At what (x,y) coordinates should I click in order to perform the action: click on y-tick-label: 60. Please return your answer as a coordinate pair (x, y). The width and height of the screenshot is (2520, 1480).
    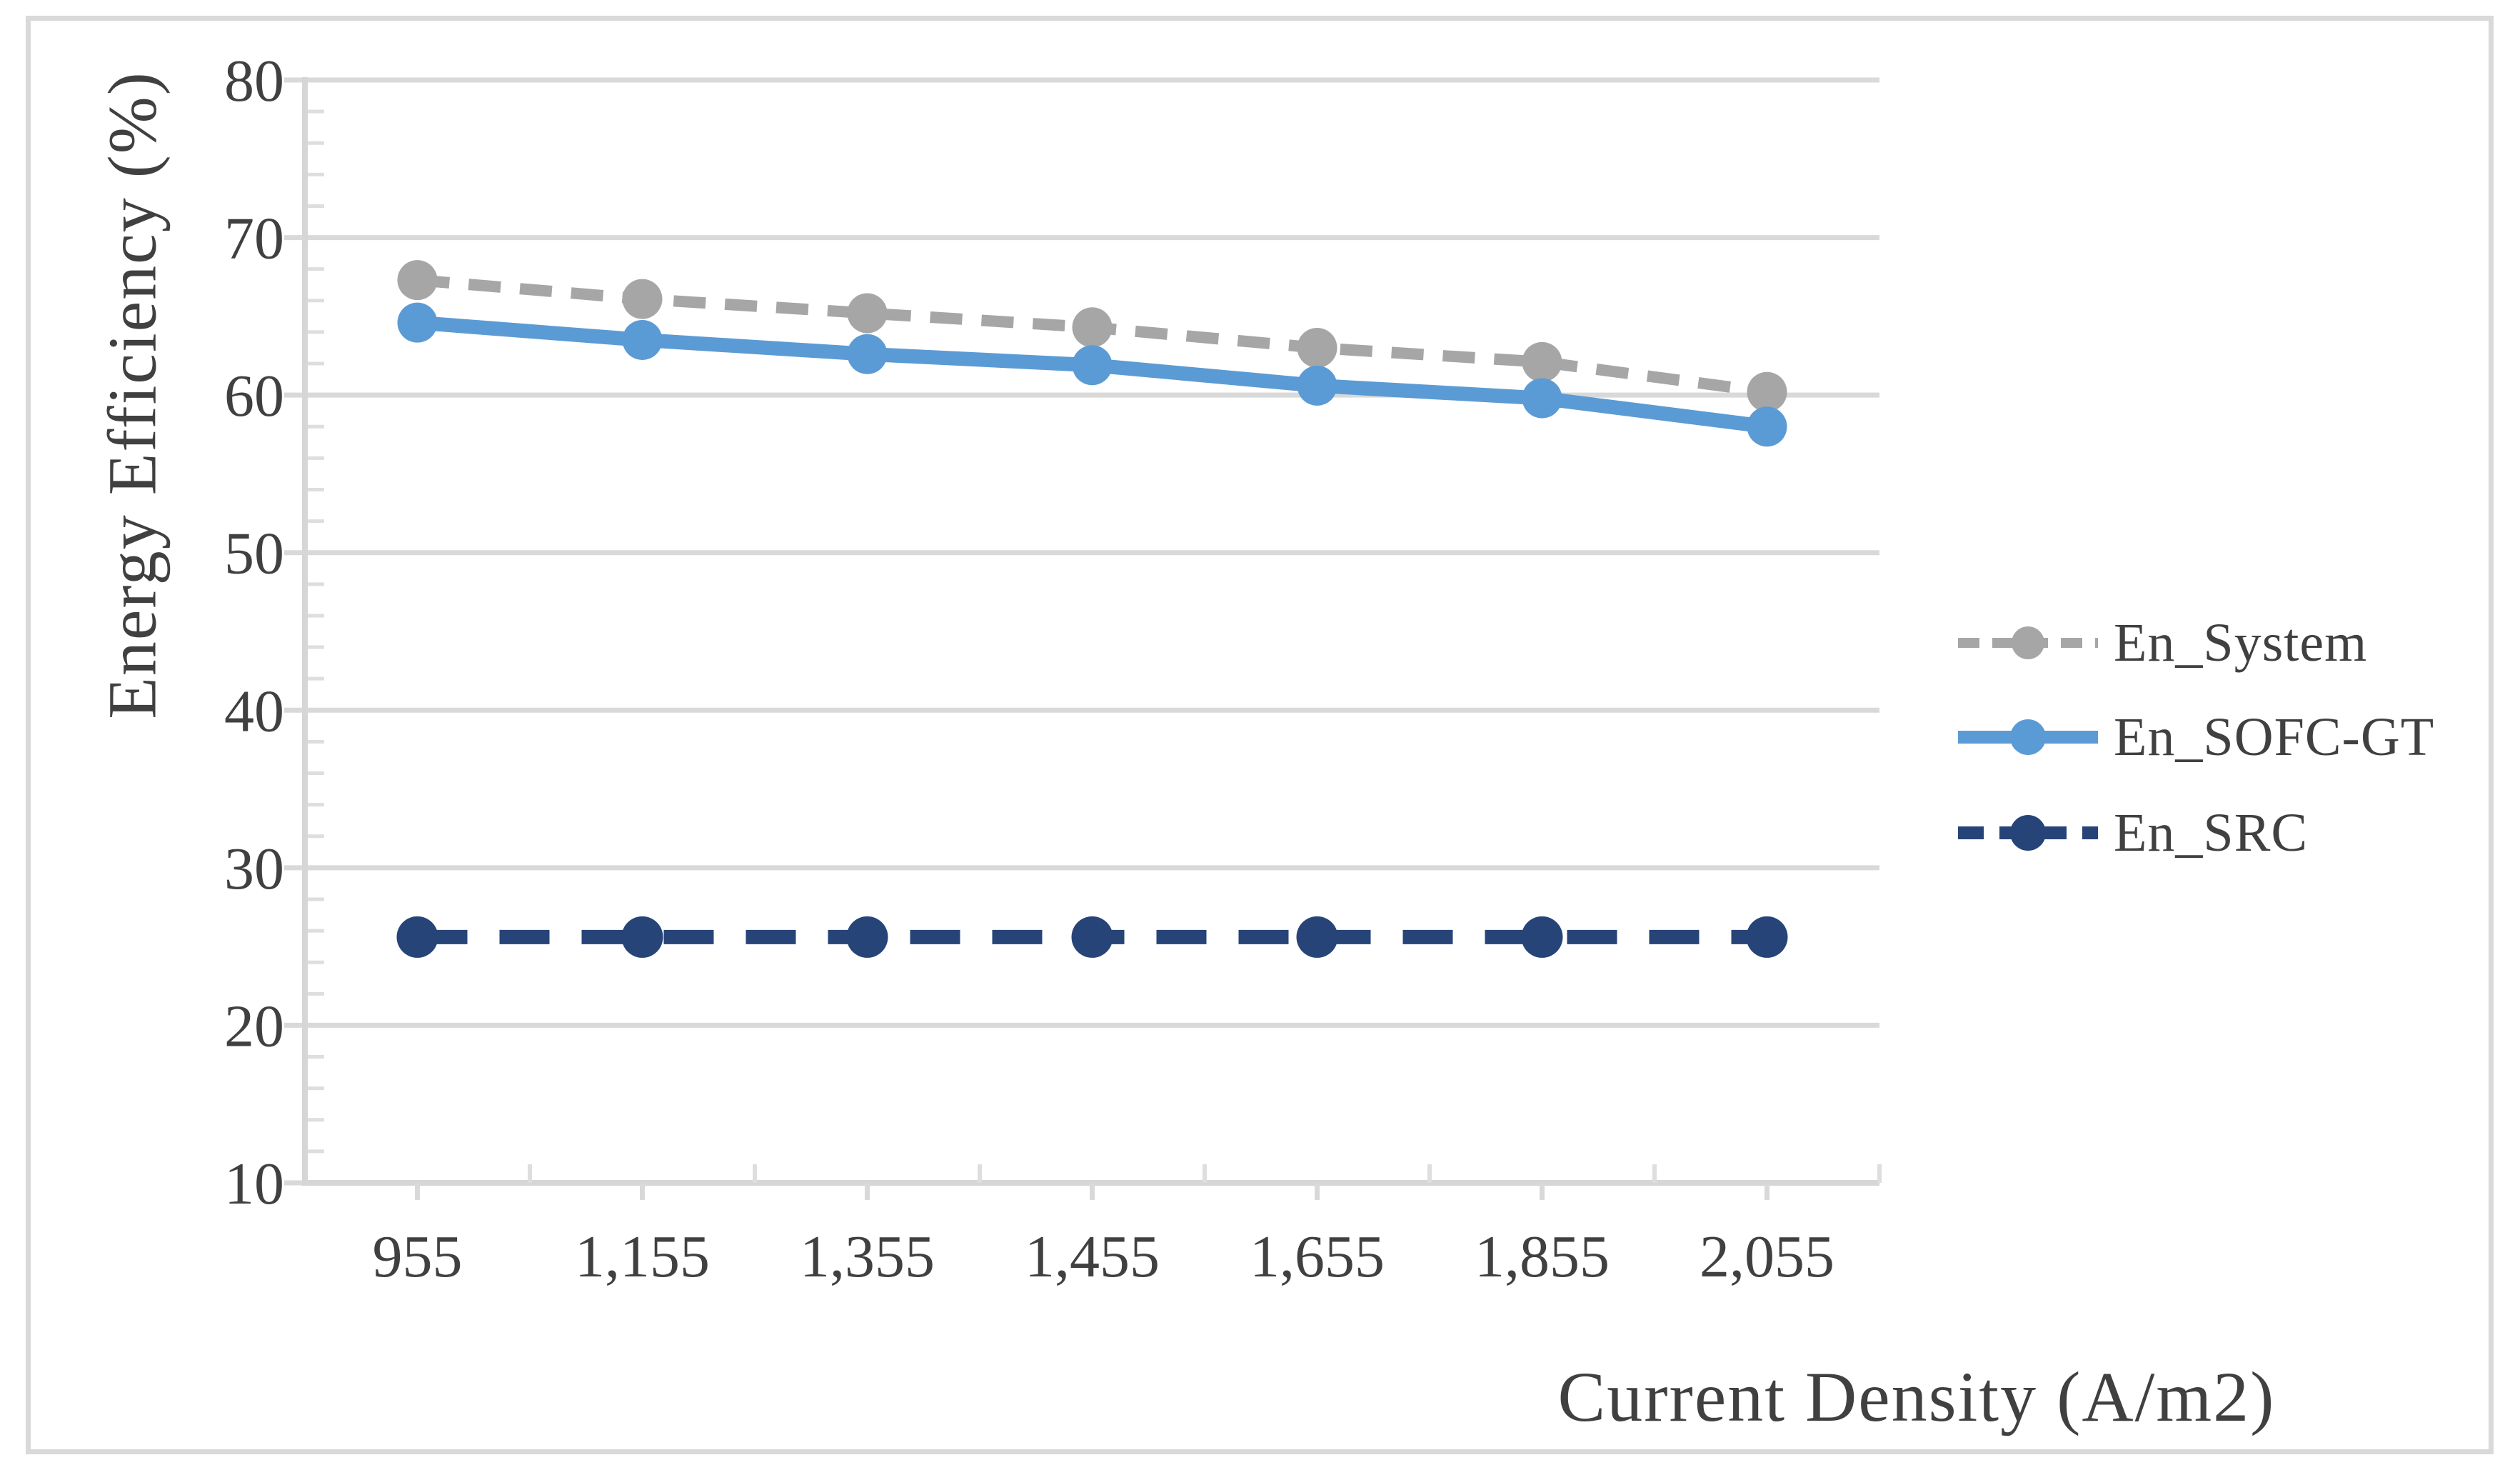
    Looking at the image, I should click on (254, 396).